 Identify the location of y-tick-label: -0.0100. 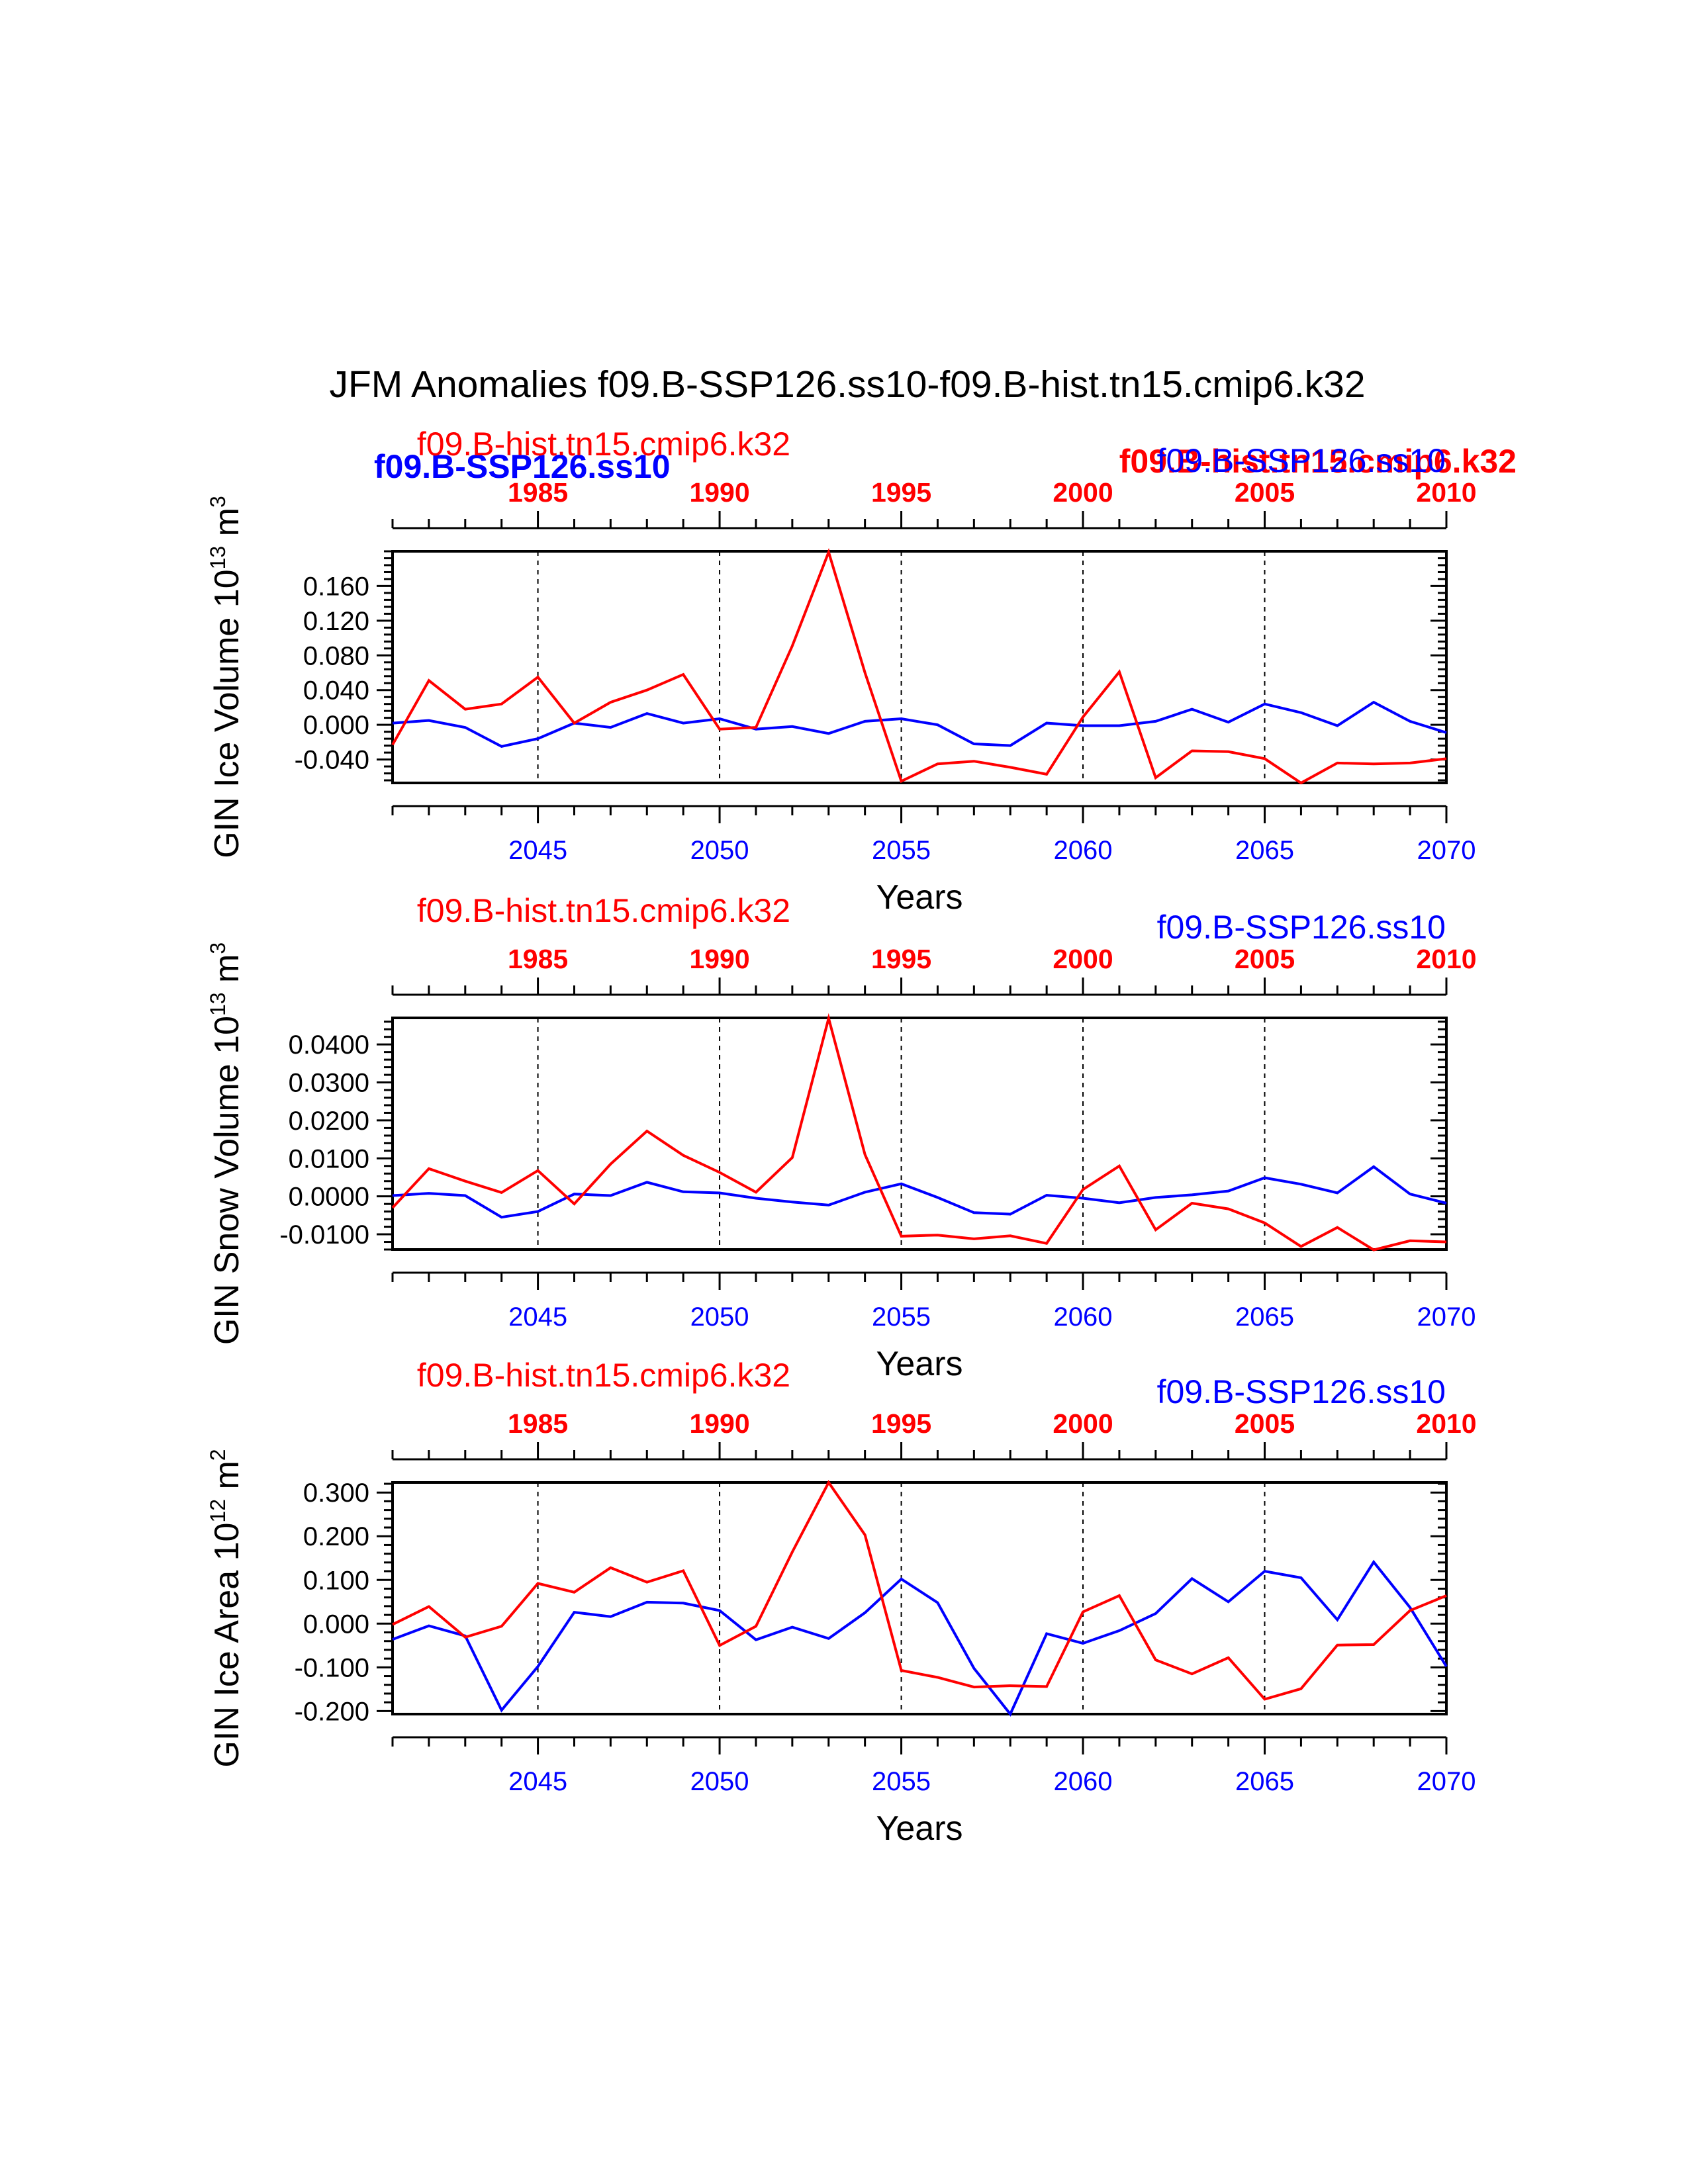
(324, 1235).